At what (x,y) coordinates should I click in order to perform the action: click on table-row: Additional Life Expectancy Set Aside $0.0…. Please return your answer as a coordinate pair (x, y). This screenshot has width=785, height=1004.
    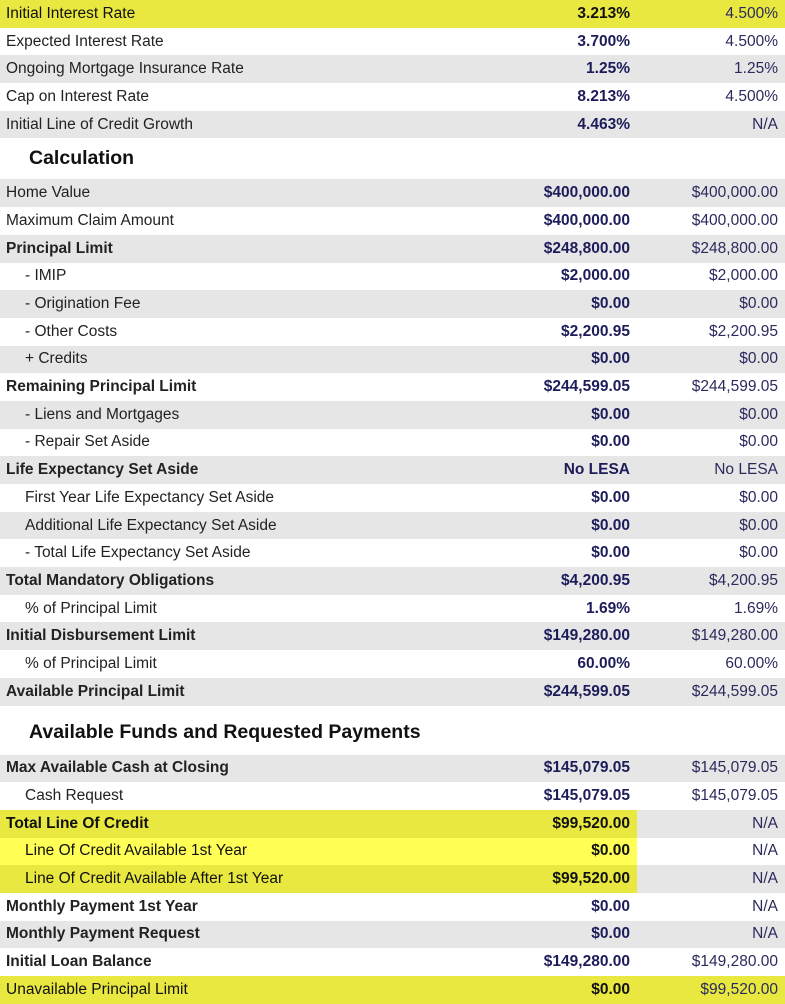
    Looking at the image, I should click on (392, 525).